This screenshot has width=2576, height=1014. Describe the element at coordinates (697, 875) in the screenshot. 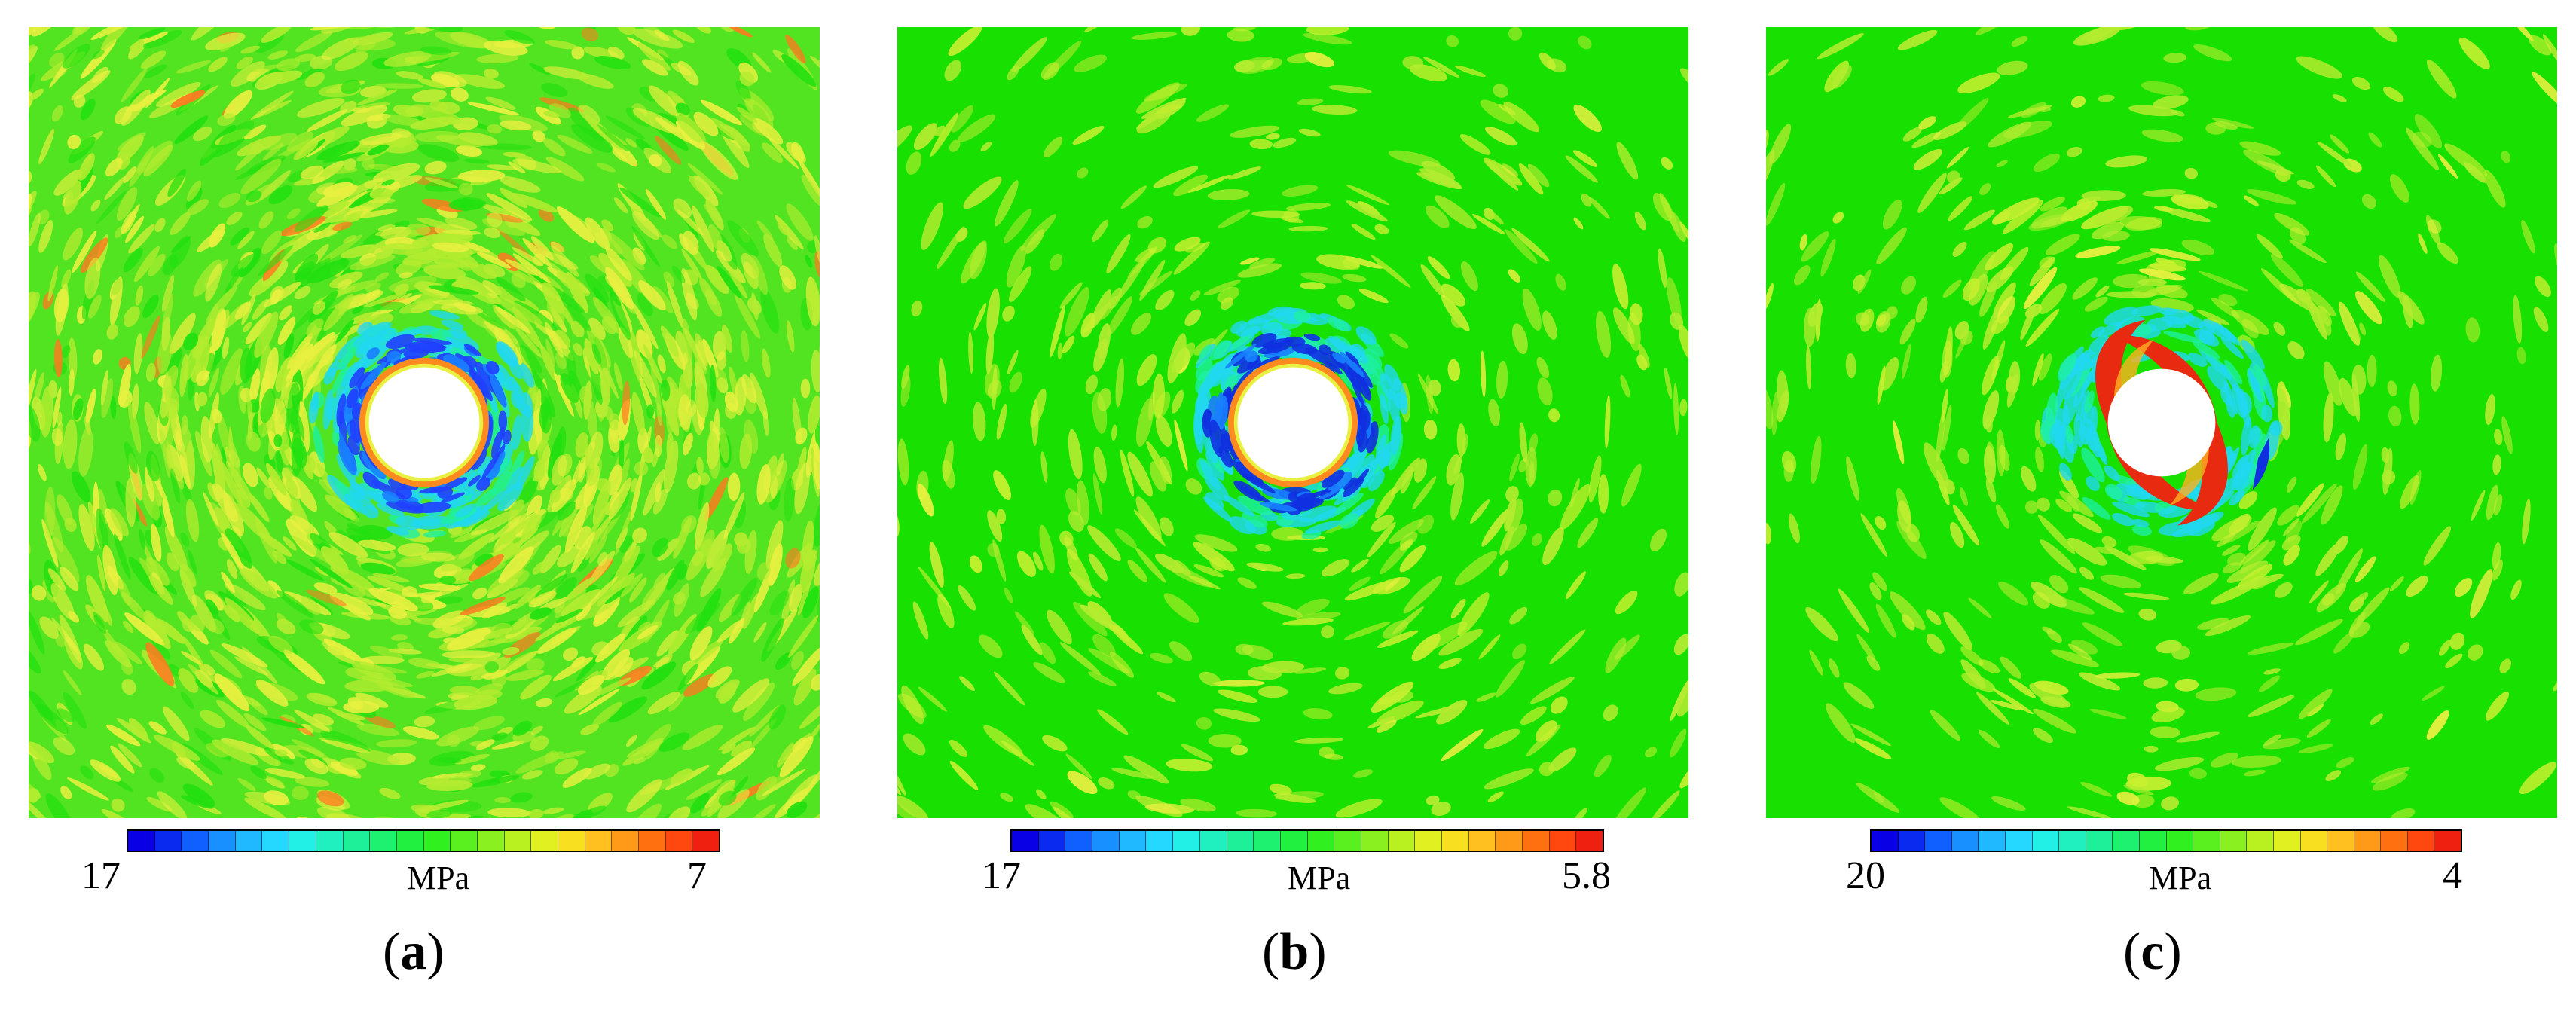

I see `colorbar-max-label-a: 7` at that location.